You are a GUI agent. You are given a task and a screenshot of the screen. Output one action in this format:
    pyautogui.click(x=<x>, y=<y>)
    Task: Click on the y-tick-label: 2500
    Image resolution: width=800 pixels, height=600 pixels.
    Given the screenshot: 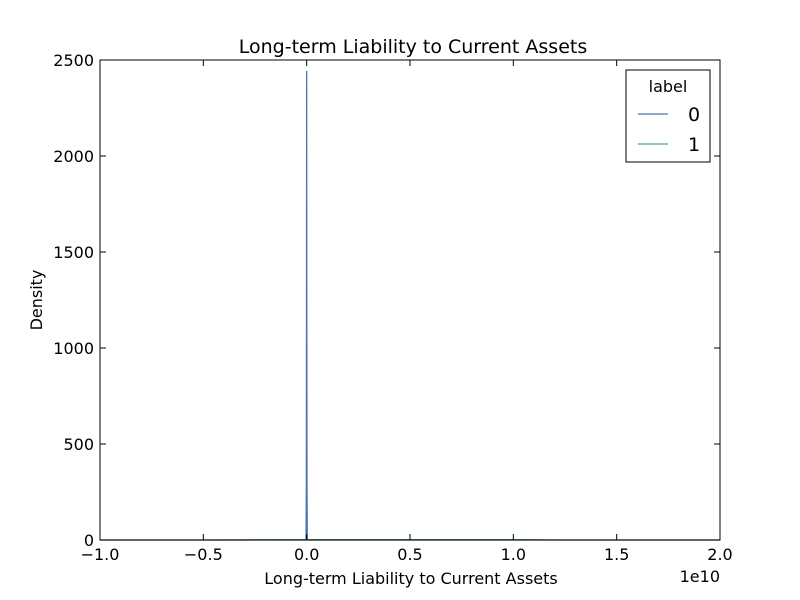 What is the action you would take?
    pyautogui.click(x=73, y=60)
    